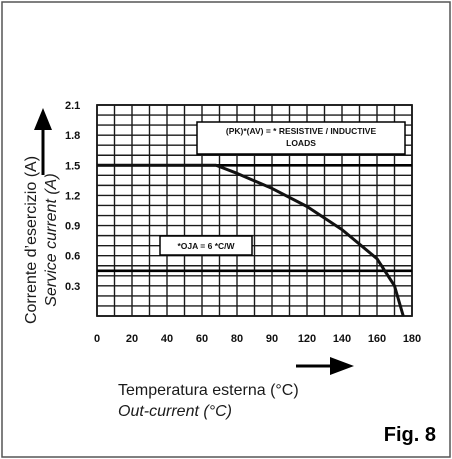 This screenshot has width=452, height=459. What do you see at coordinates (72, 257) in the screenshot?
I see `y-tick-label: 0.6` at bounding box center [72, 257].